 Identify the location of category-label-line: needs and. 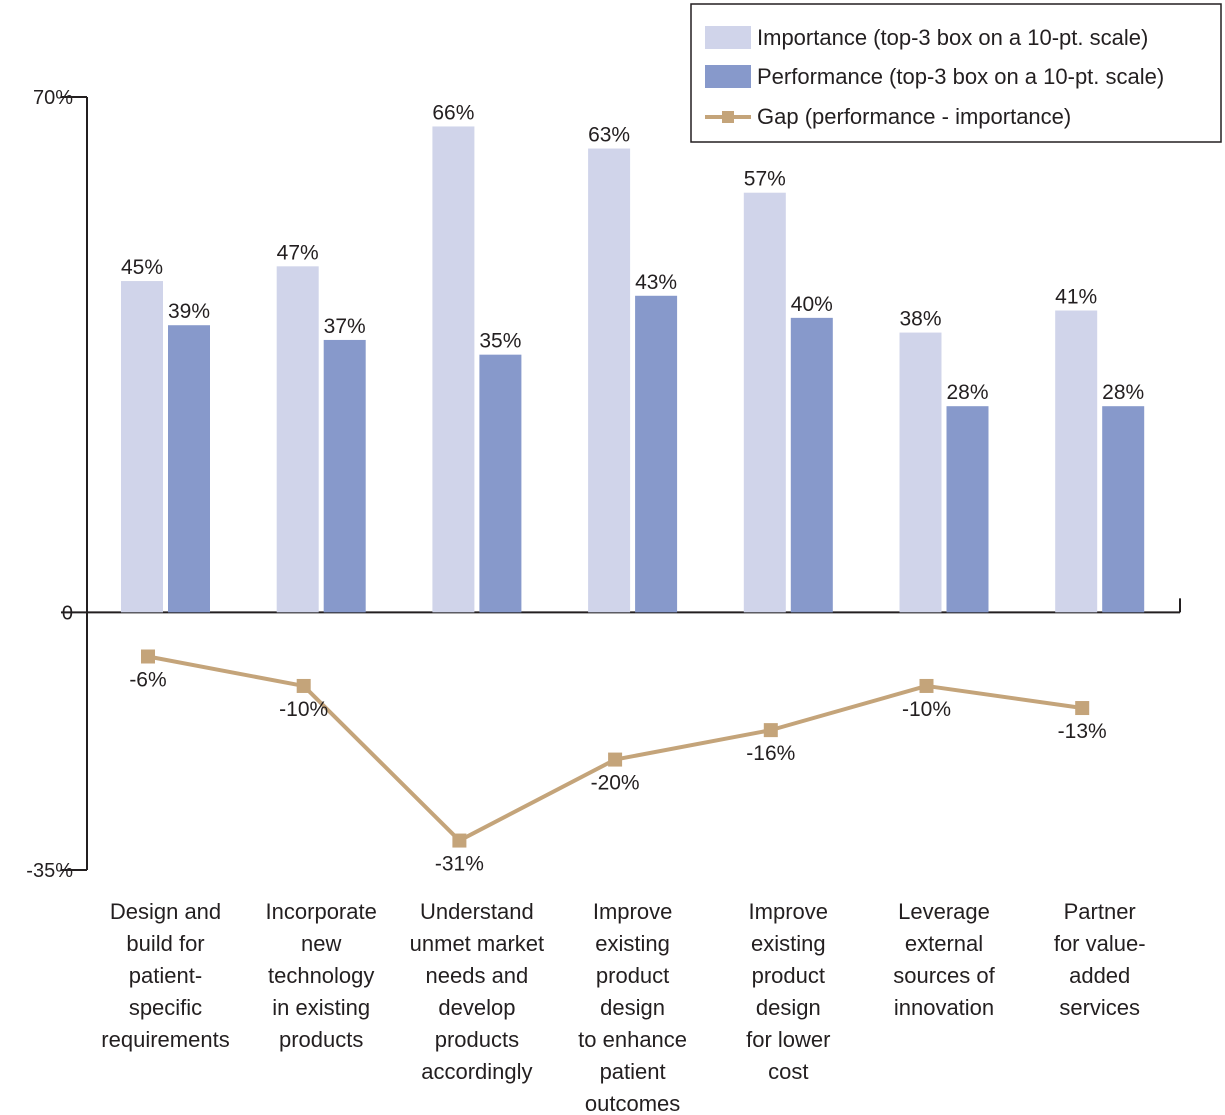
(477, 975).